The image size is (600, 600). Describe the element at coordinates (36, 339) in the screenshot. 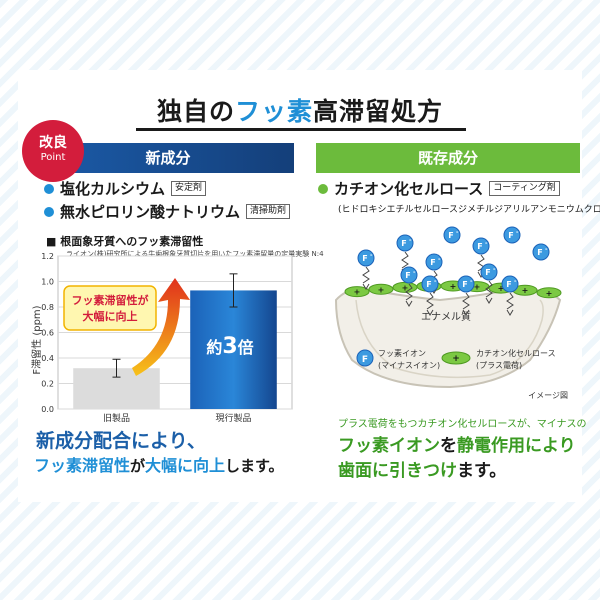

I see `y-axis-label: F滞留性 (ppm)` at that location.